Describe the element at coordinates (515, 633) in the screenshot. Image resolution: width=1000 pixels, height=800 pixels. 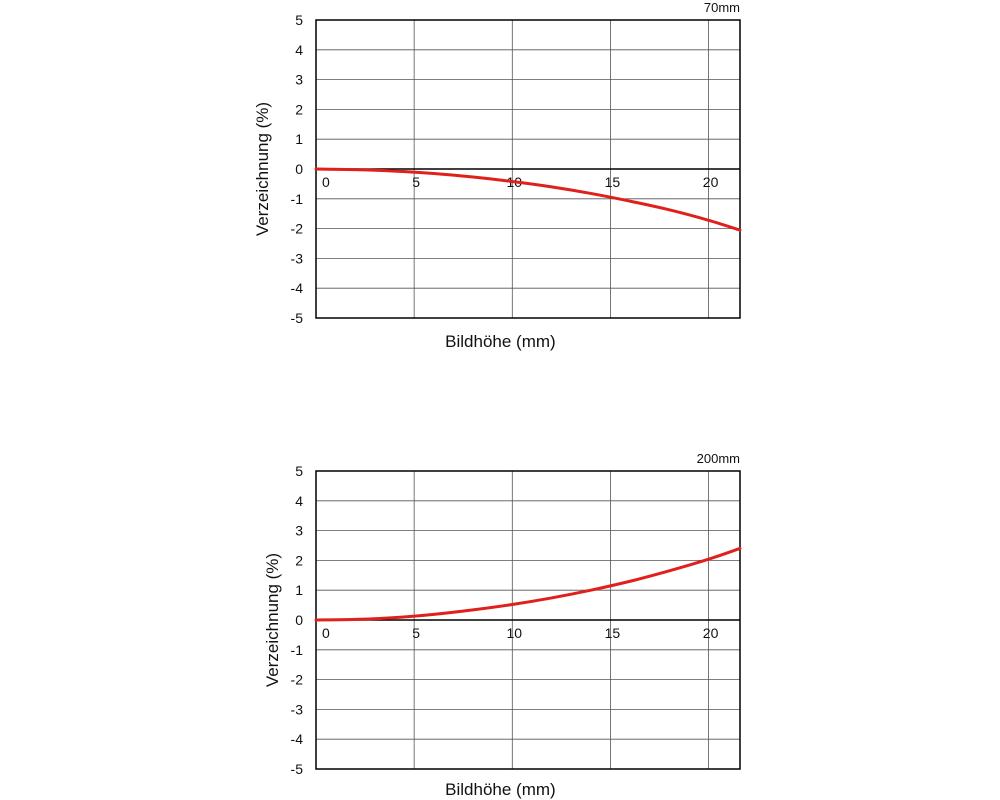
I see `x-tick-label: 10` at that location.